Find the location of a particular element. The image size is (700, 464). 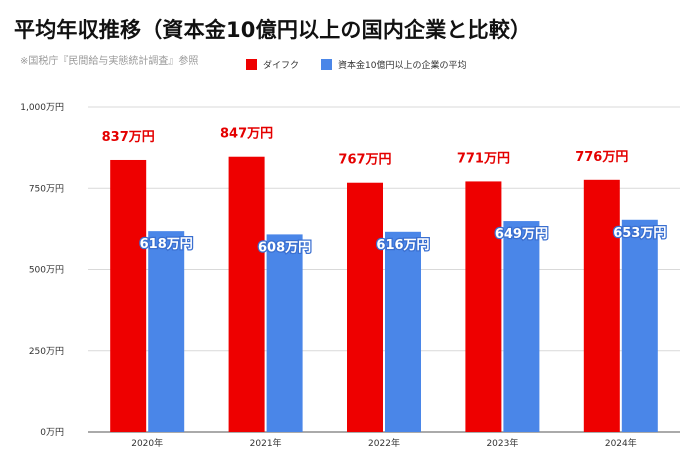

x-tick-label: 2022年 is located at coordinates (384, 443).